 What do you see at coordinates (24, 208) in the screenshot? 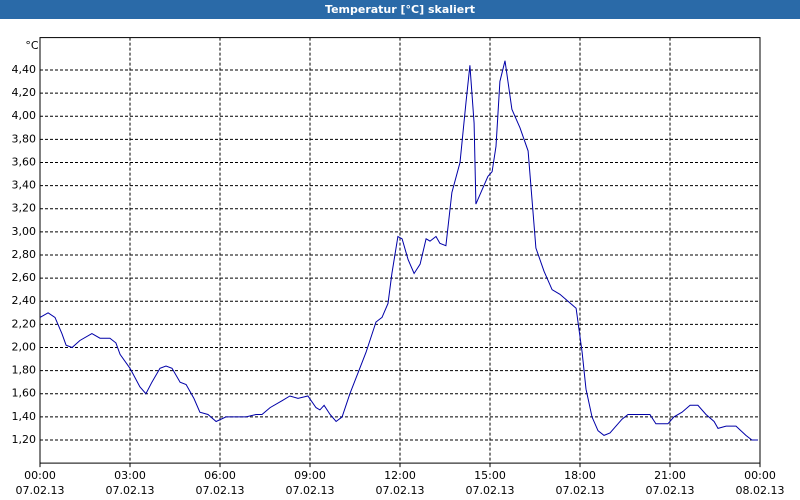
I see `y-tick-label: 3,20` at bounding box center [24, 208].